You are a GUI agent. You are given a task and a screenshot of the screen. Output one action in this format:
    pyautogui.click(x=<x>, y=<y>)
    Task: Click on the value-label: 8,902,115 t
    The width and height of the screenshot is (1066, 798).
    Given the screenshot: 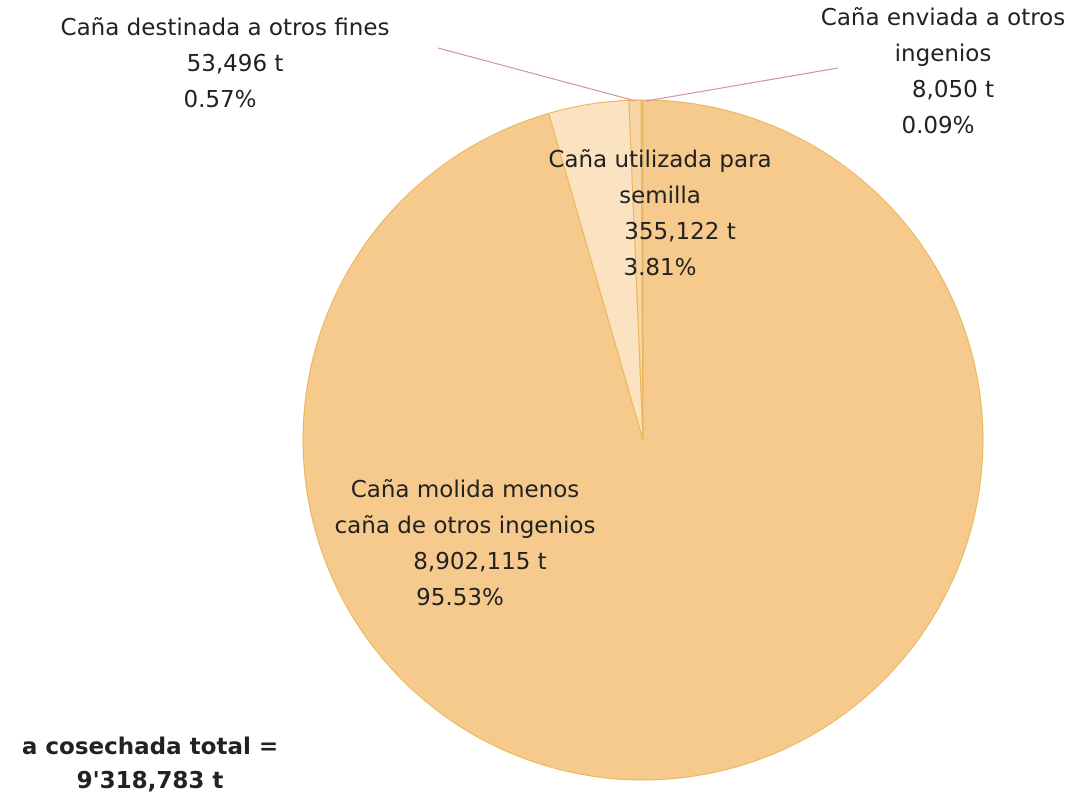 What is the action you would take?
    pyautogui.click(x=480, y=562)
    